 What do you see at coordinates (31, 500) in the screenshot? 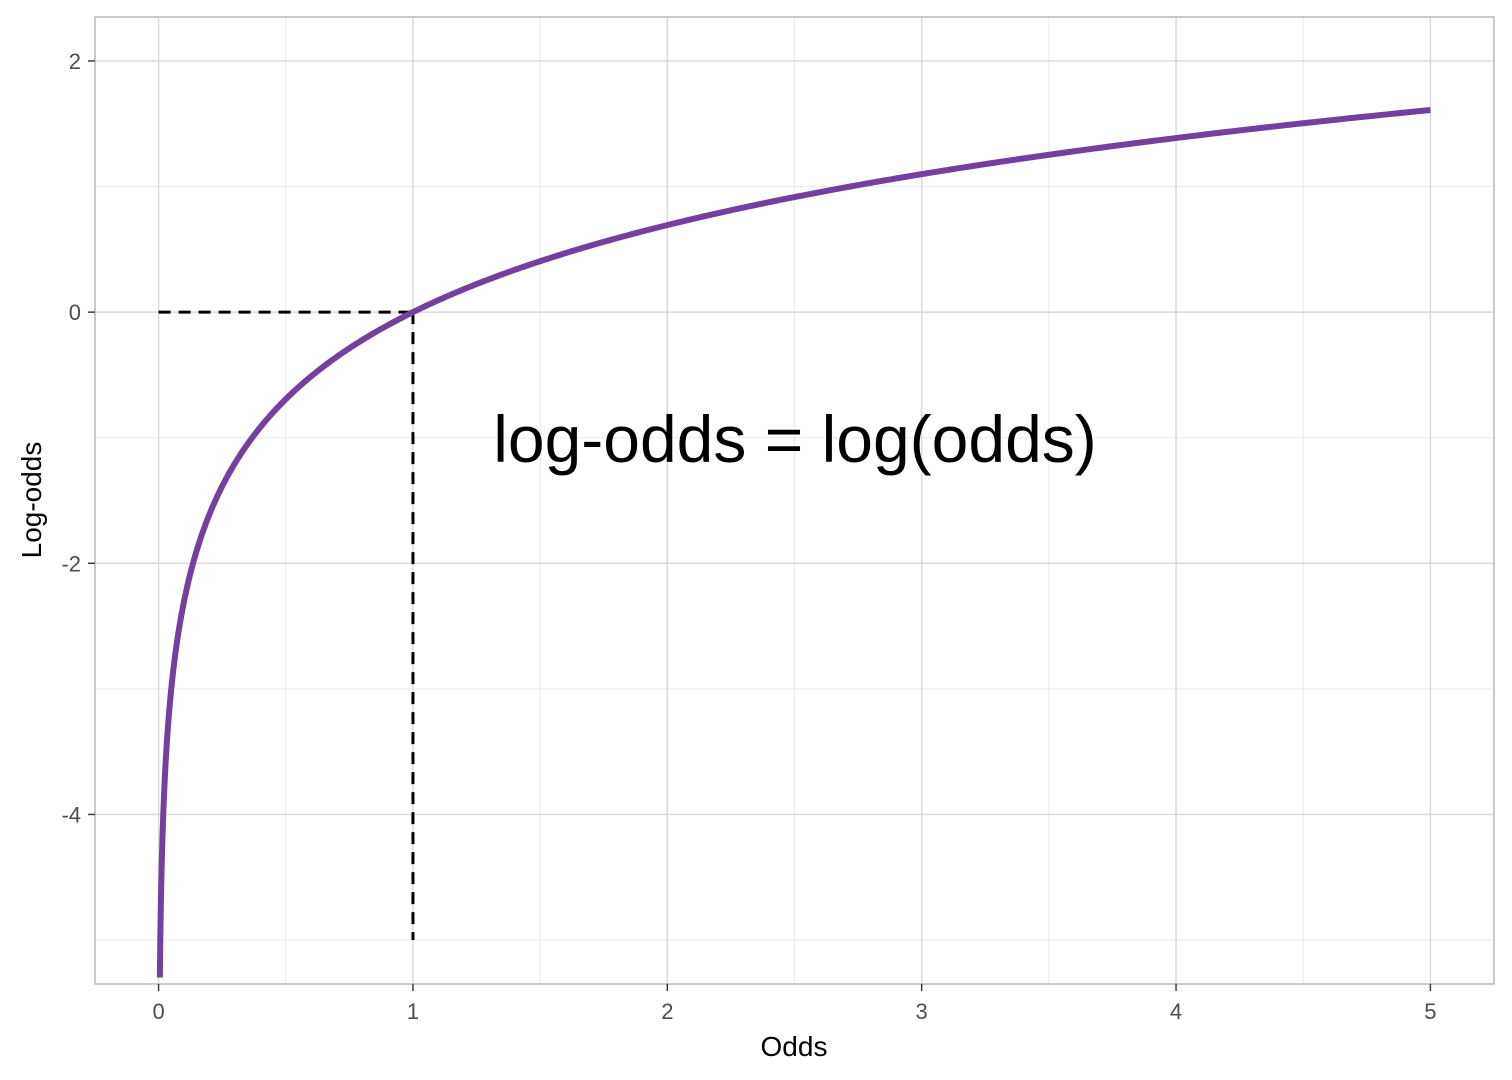
I see `y-axis-title: Log-odds` at bounding box center [31, 500].